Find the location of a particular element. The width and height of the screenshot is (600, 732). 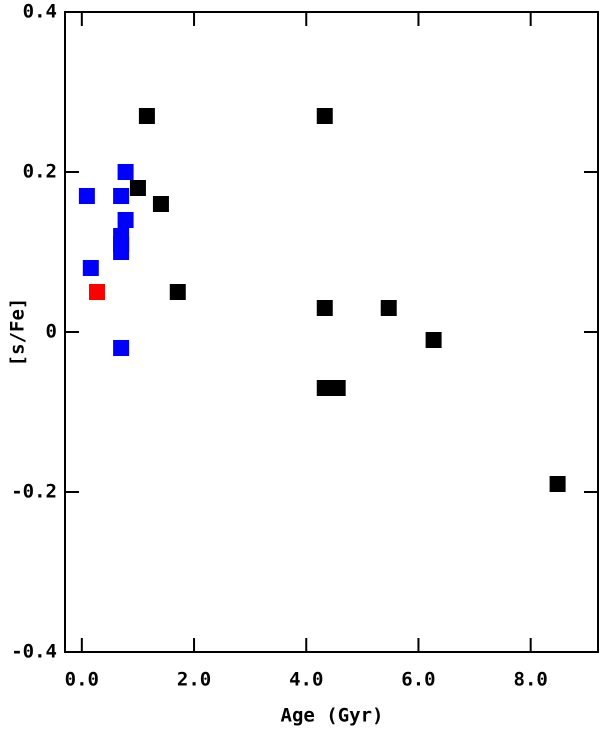

y-tick-label: 0.2 is located at coordinates (40, 172).